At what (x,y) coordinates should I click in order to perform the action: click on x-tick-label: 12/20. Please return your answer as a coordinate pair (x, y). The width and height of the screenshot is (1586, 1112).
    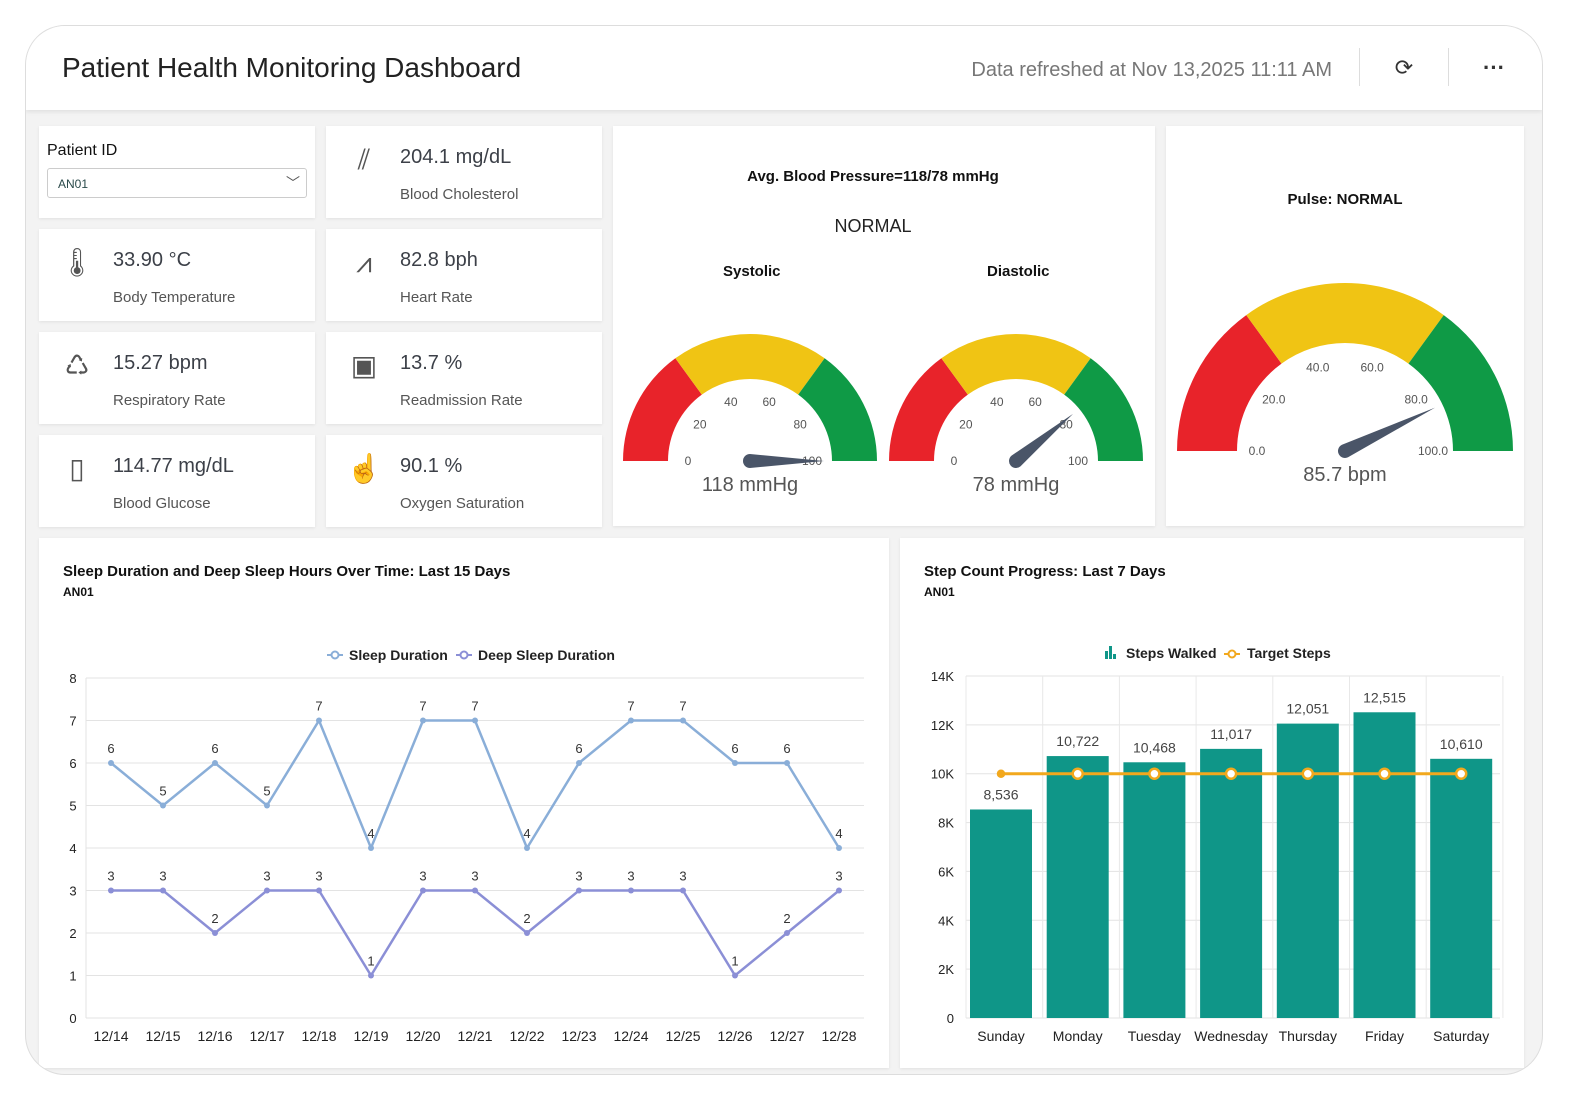
    Looking at the image, I should click on (422, 1036).